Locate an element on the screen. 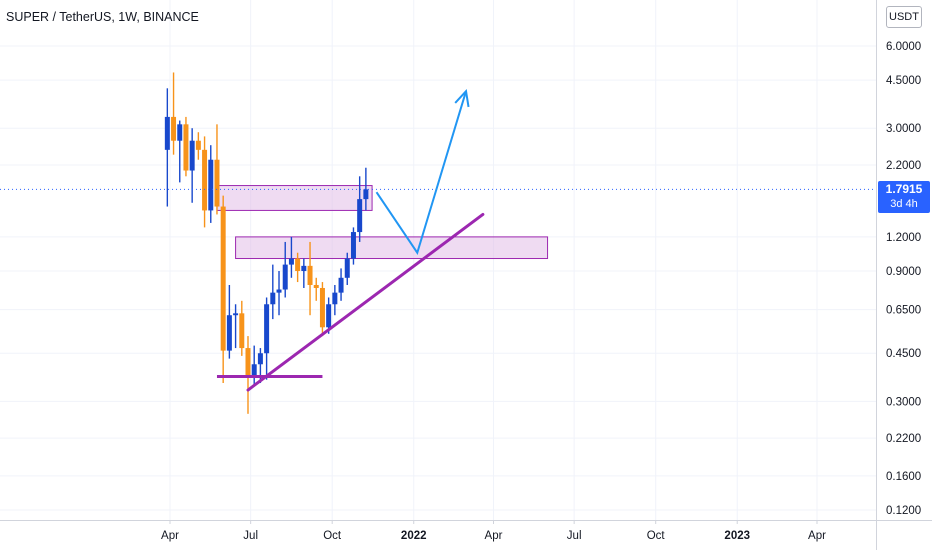 This screenshot has width=932, height=550. price-tick-label: 0.1600 is located at coordinates (903, 477).